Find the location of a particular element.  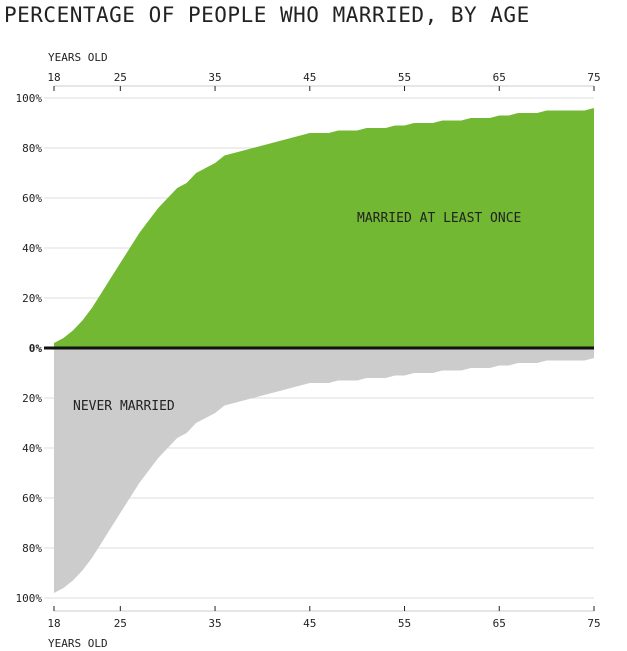

x-tick-label-bottom: 55 is located at coordinates (404, 623).